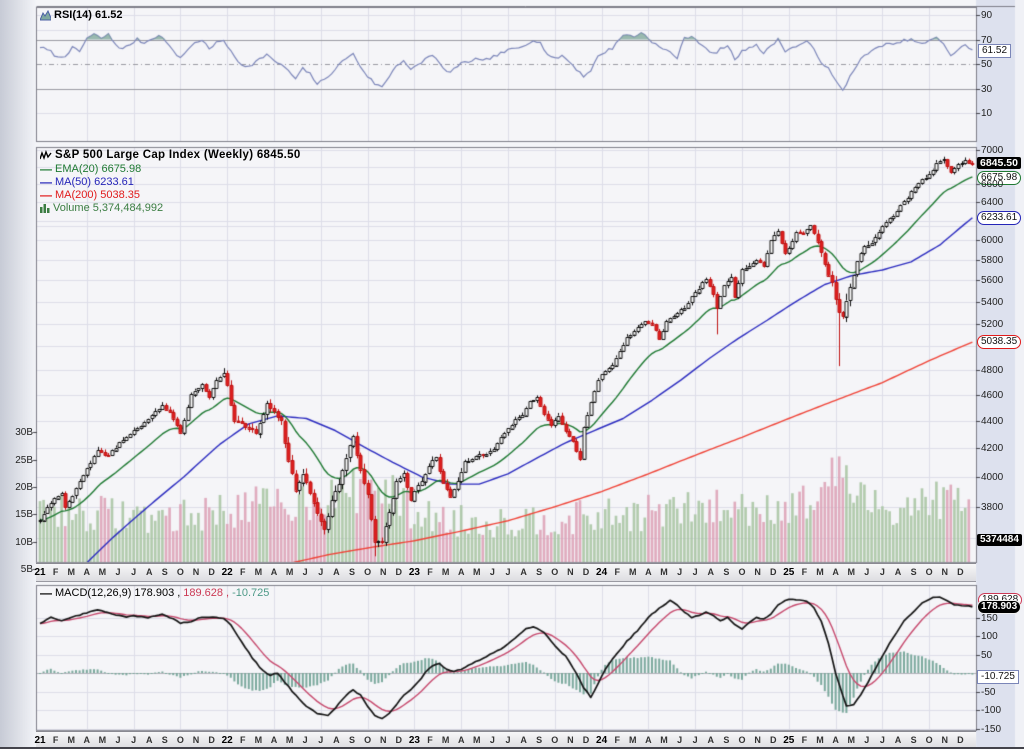 The image size is (1024, 749). What do you see at coordinates (992, 396) in the screenshot?
I see `price-axis-tick: 4600` at bounding box center [992, 396].